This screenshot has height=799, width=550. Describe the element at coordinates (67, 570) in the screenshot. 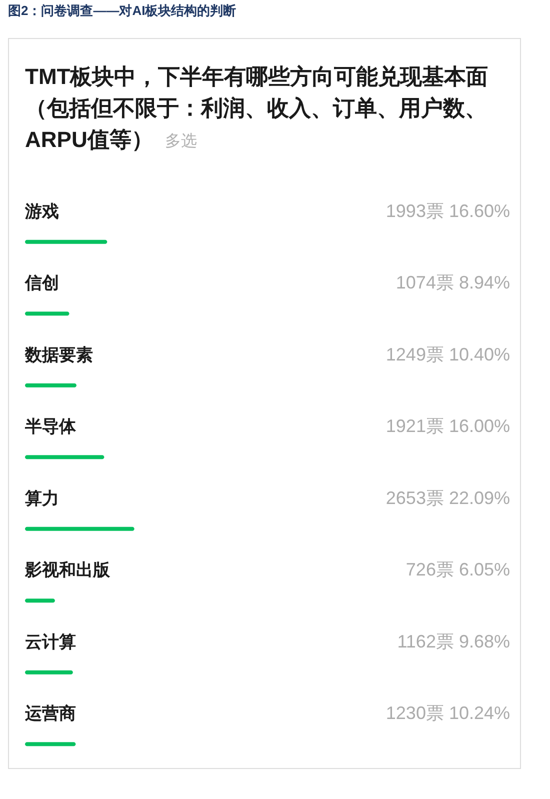

I see `y-tick-label: 影视和出版` at that location.